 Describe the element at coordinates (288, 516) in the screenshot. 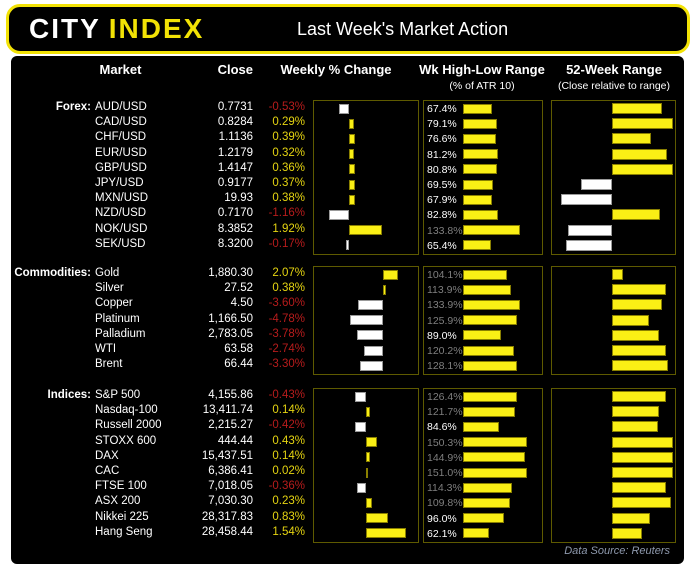

I see `weekly-change-value: 0.83%` at that location.